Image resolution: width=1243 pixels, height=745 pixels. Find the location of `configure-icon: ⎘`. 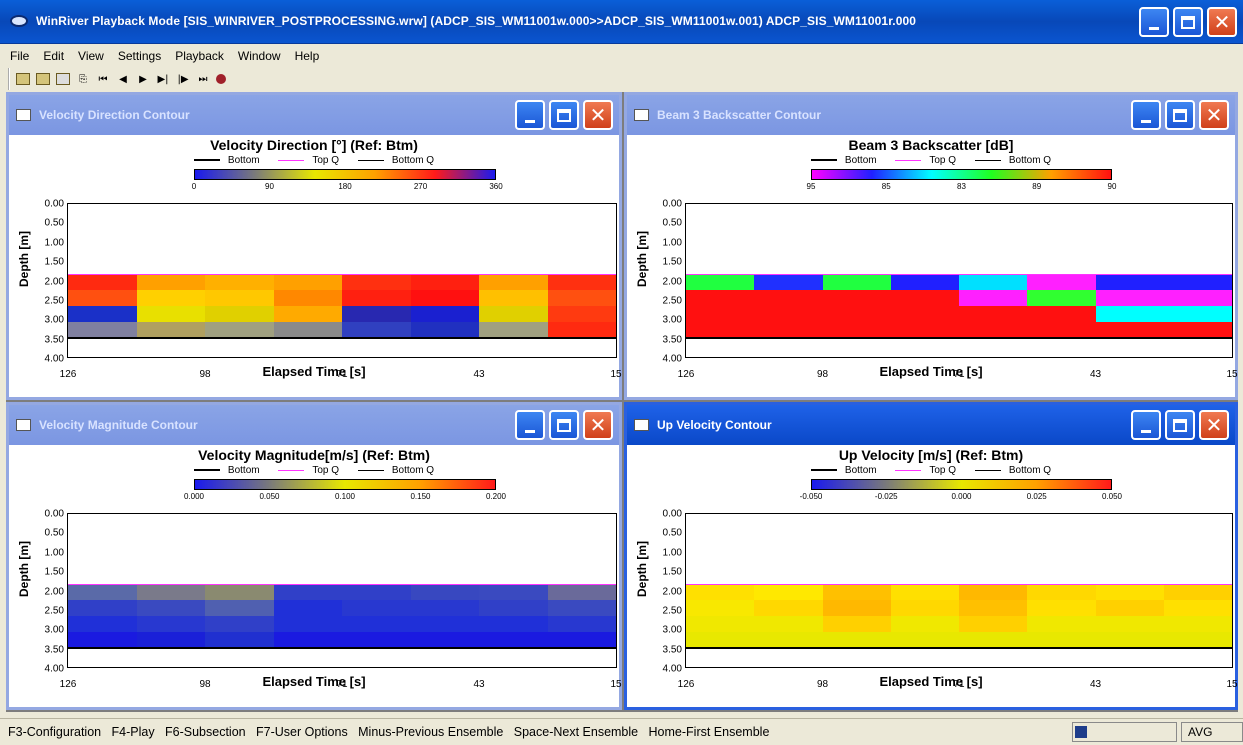

configure-icon: ⎘ is located at coordinates (83, 79).